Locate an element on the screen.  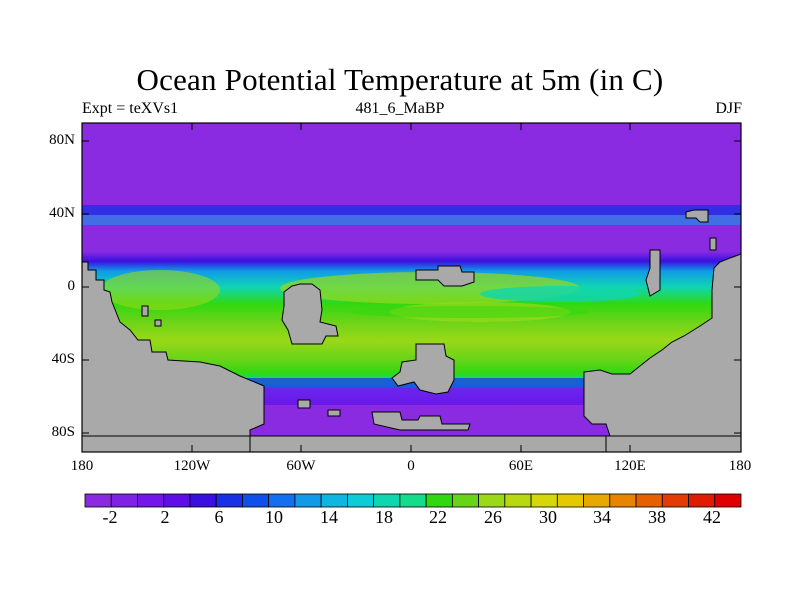
land-south-island-b is located at coordinates (334, 413).